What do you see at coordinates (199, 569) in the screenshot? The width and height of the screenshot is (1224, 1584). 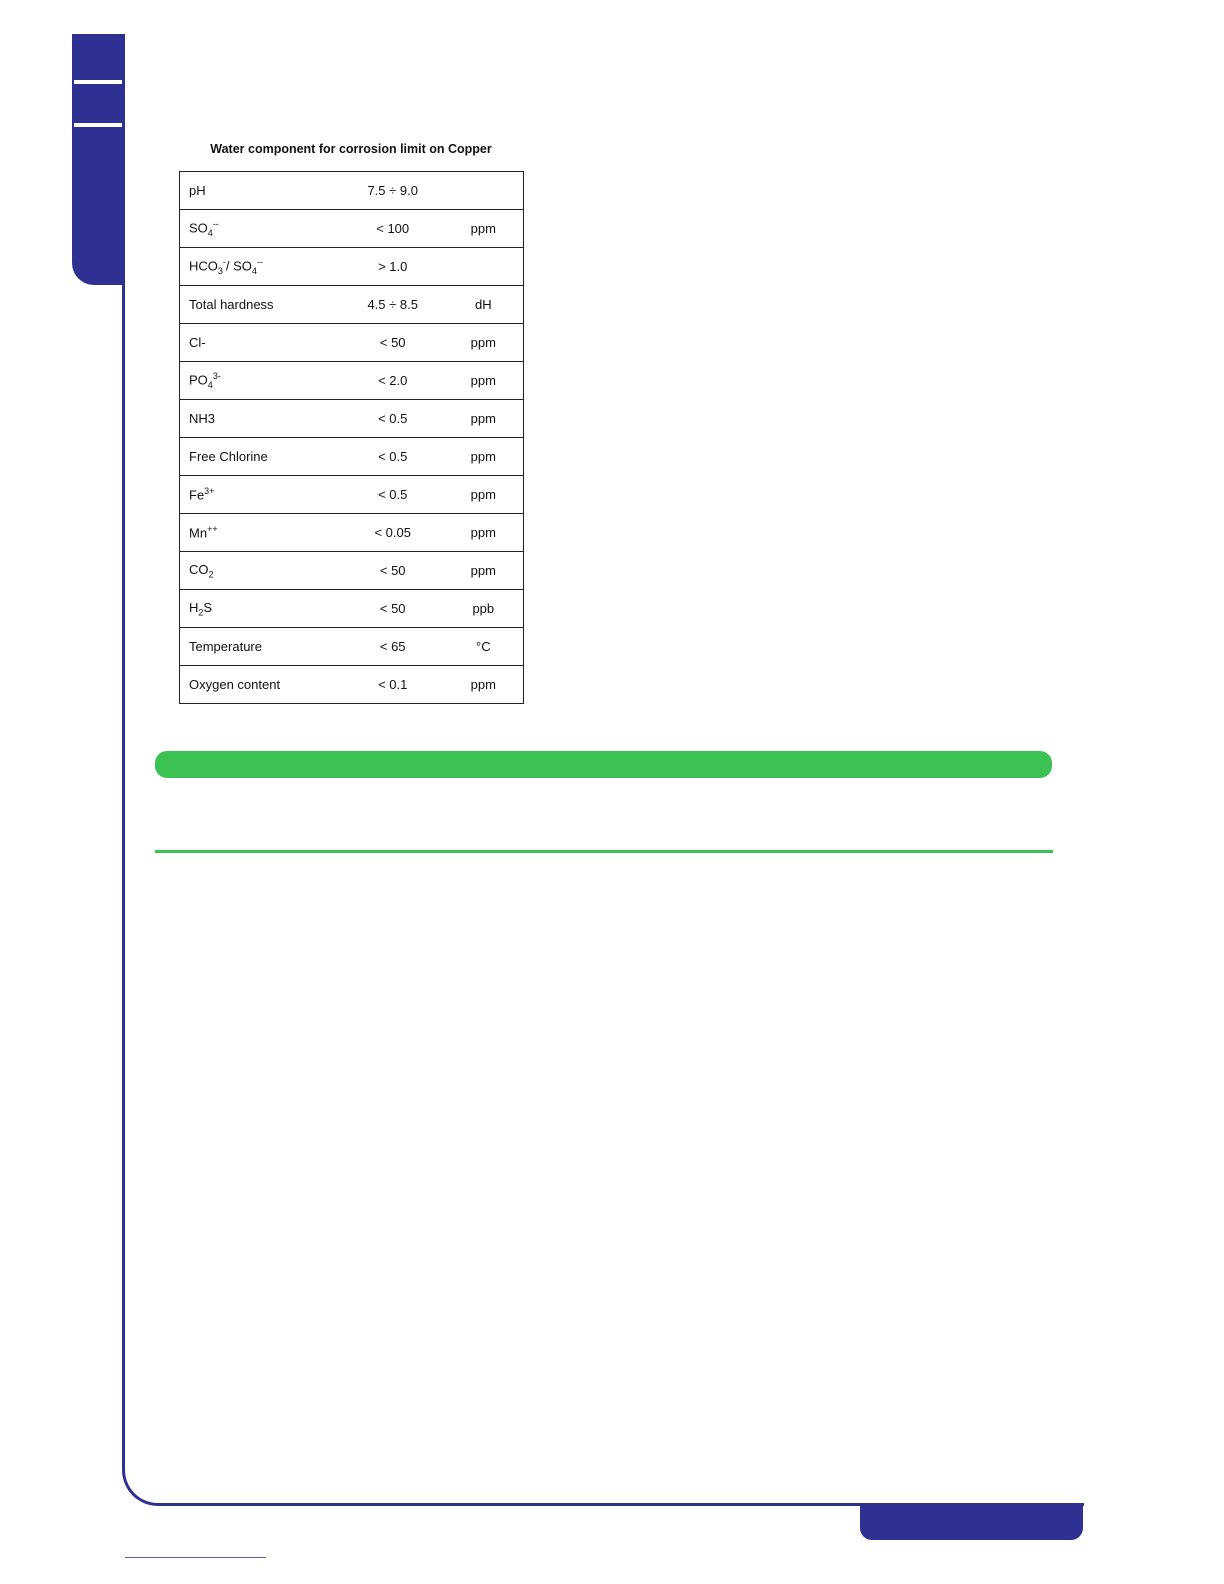 I see `parameter-text: CO` at bounding box center [199, 569].